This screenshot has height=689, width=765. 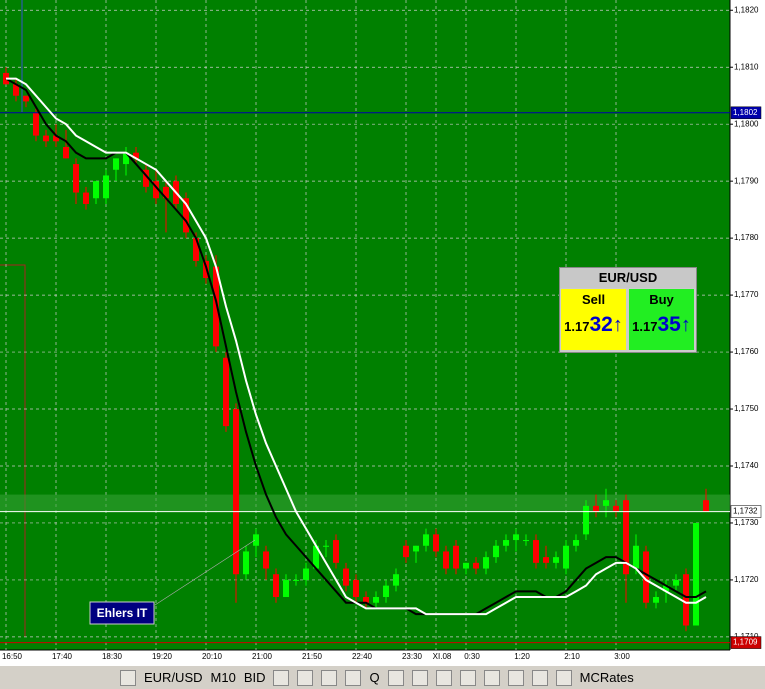 What do you see at coordinates (362, 656) in the screenshot?
I see `x-tick-label: 22:40` at bounding box center [362, 656].